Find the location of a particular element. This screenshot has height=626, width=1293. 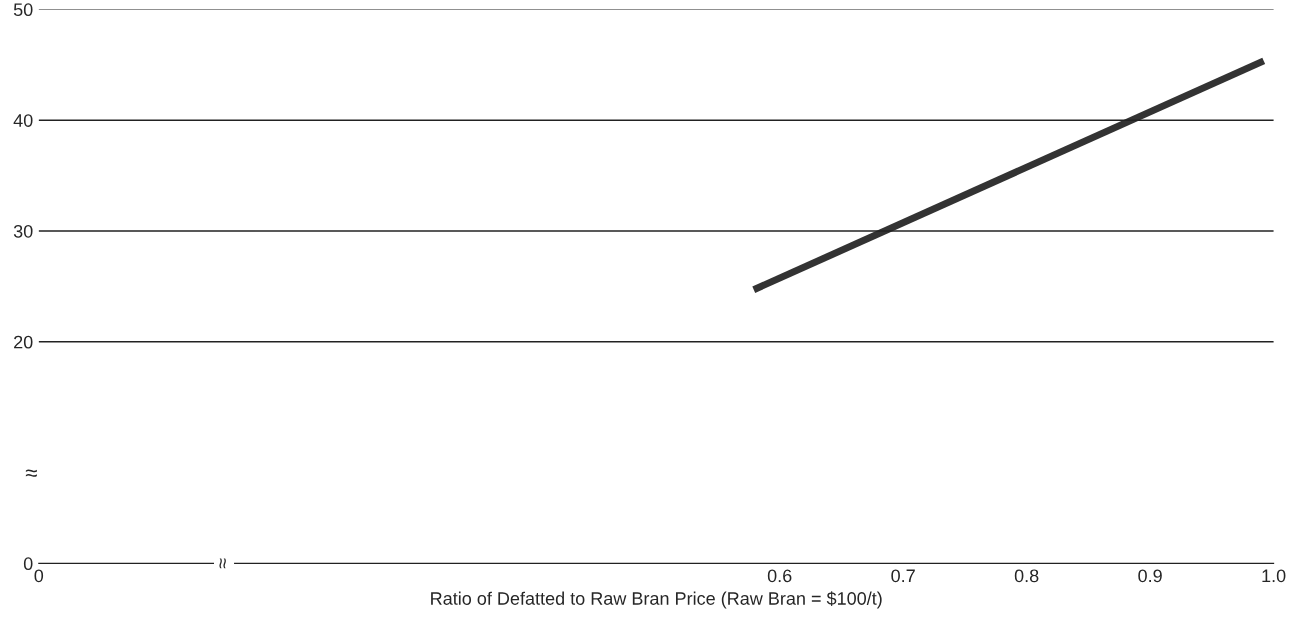

x-tick-label: 0.6 is located at coordinates (779, 576).